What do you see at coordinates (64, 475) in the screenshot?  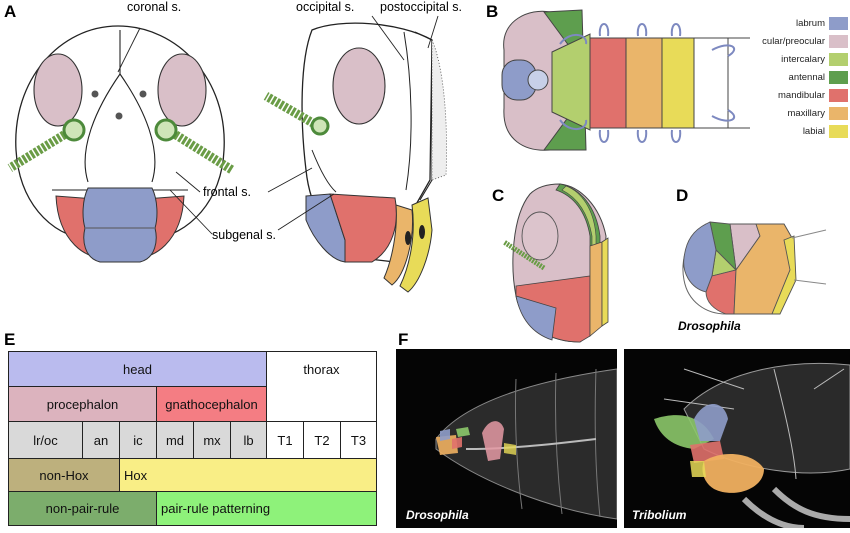 I see `table-cell-non-hox: non-Hox` at bounding box center [64, 475].